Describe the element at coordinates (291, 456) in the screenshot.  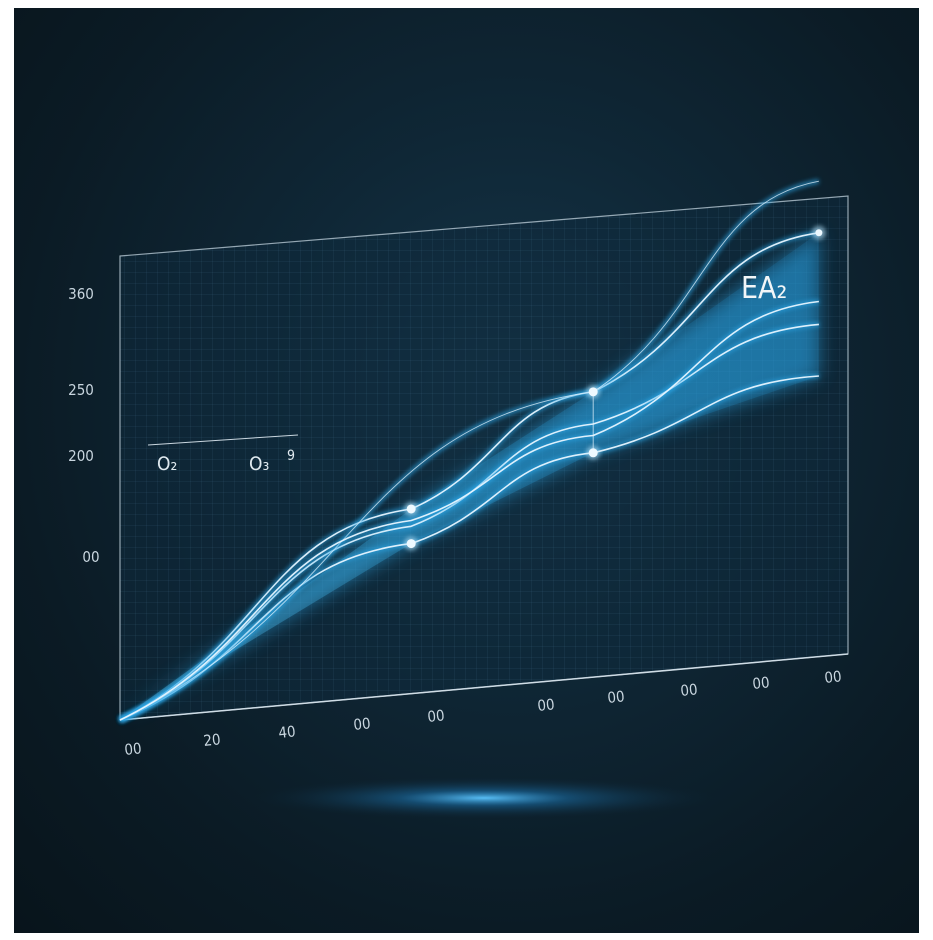
I see `legend-entry: 9` at that location.